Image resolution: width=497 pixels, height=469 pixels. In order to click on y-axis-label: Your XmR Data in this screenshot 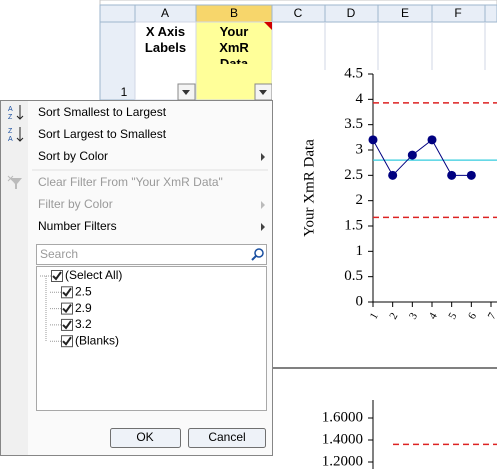, I will do `click(309, 188)`.